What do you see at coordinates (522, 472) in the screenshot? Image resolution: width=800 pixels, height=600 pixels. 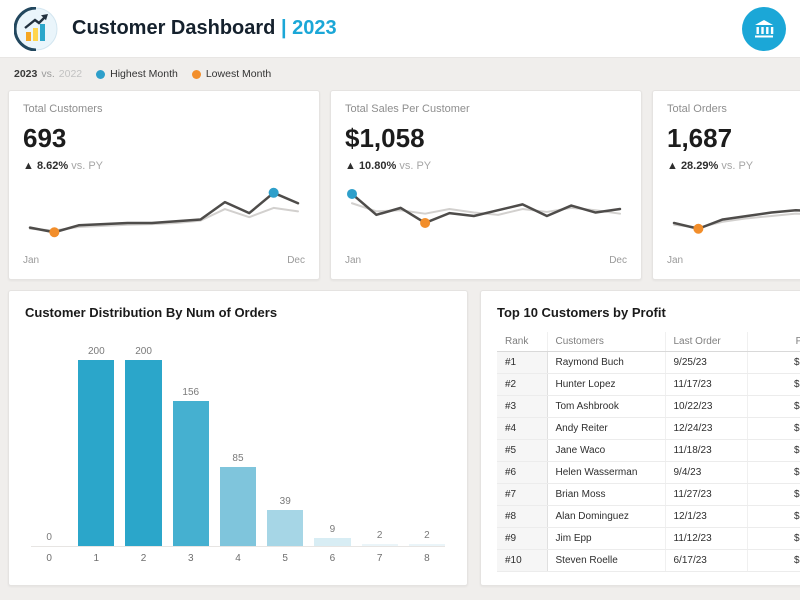 I see `rank-cell: #6` at bounding box center [522, 472].